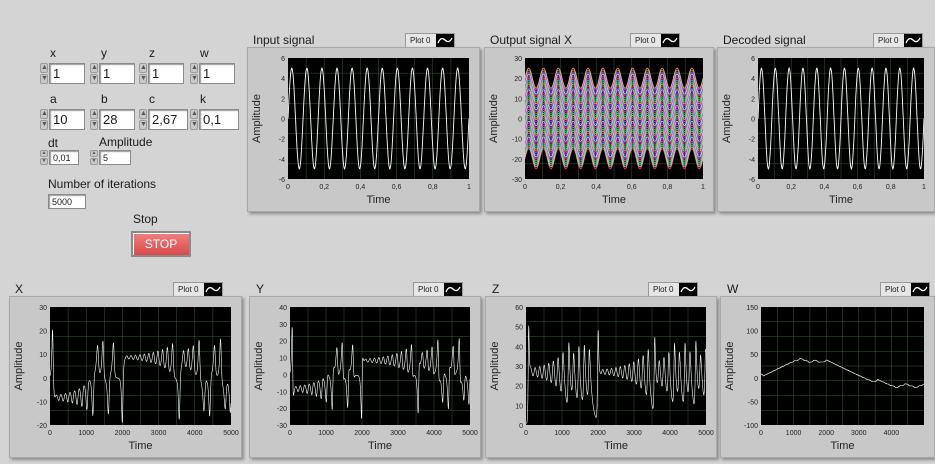  Describe the element at coordinates (19, 289) in the screenshot. I see `X-chart-title: X` at that location.